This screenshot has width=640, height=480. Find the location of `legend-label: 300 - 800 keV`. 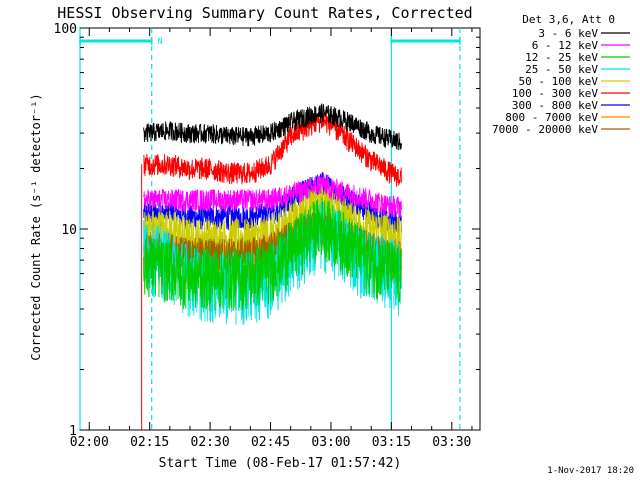

legend-label: 300 - 800 keV is located at coordinates (555, 105).